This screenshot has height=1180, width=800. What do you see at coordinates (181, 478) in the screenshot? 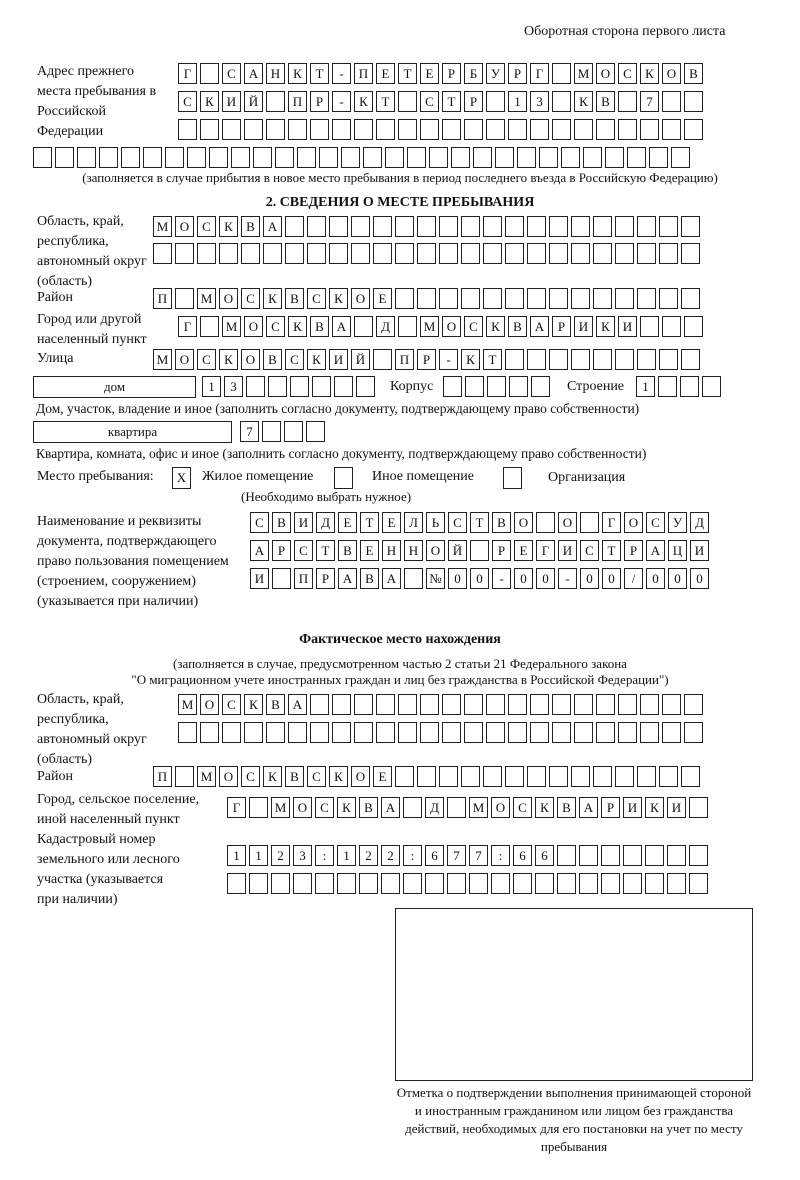
I see `stay-checkbox-residential: X` at bounding box center [181, 478].